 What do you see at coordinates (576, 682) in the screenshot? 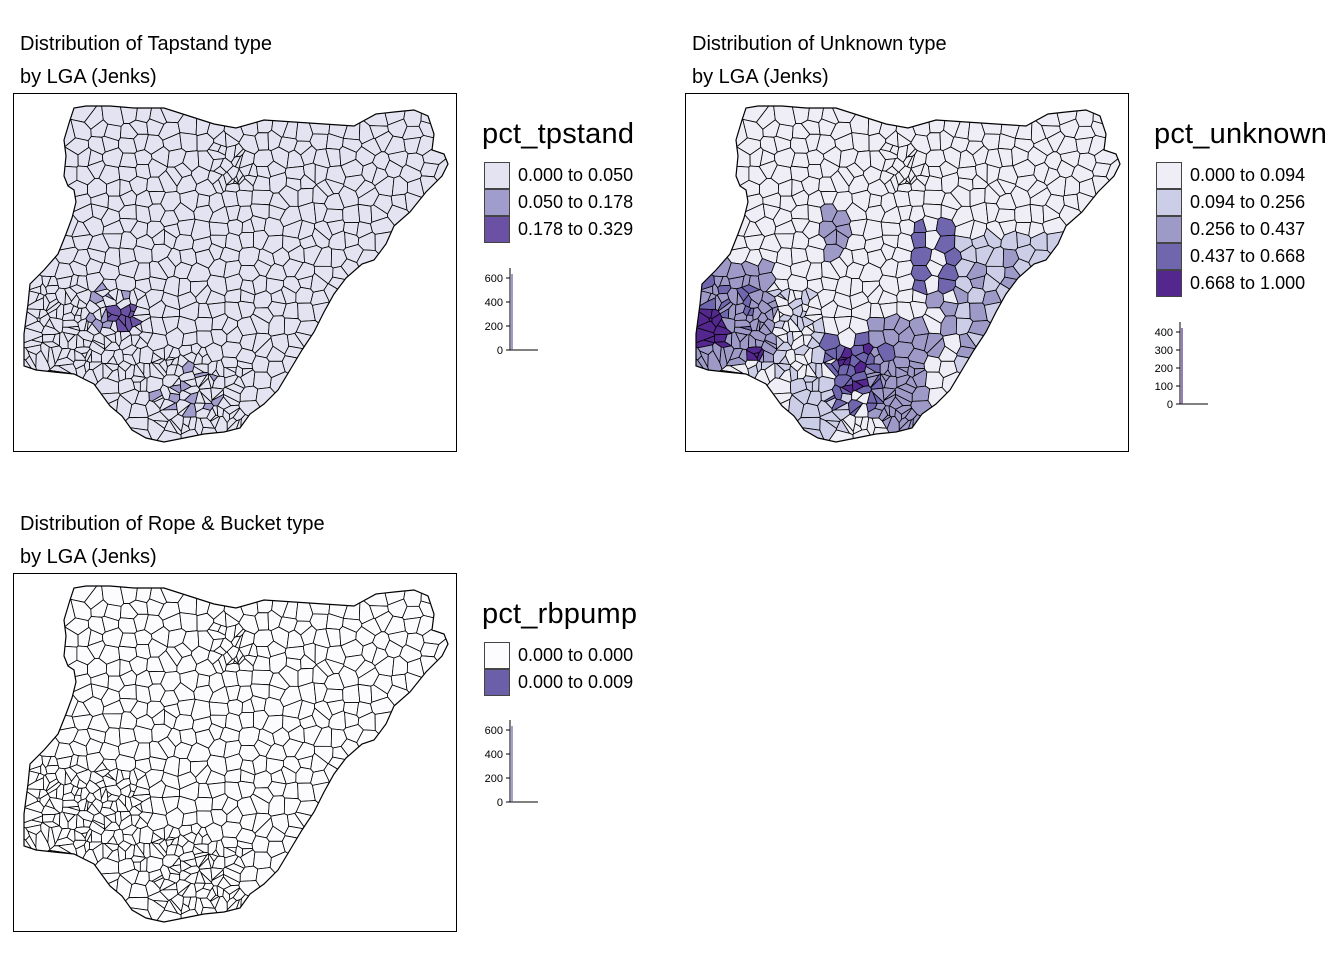
I see `legend-label: 0.000 to 0.009` at bounding box center [576, 682].